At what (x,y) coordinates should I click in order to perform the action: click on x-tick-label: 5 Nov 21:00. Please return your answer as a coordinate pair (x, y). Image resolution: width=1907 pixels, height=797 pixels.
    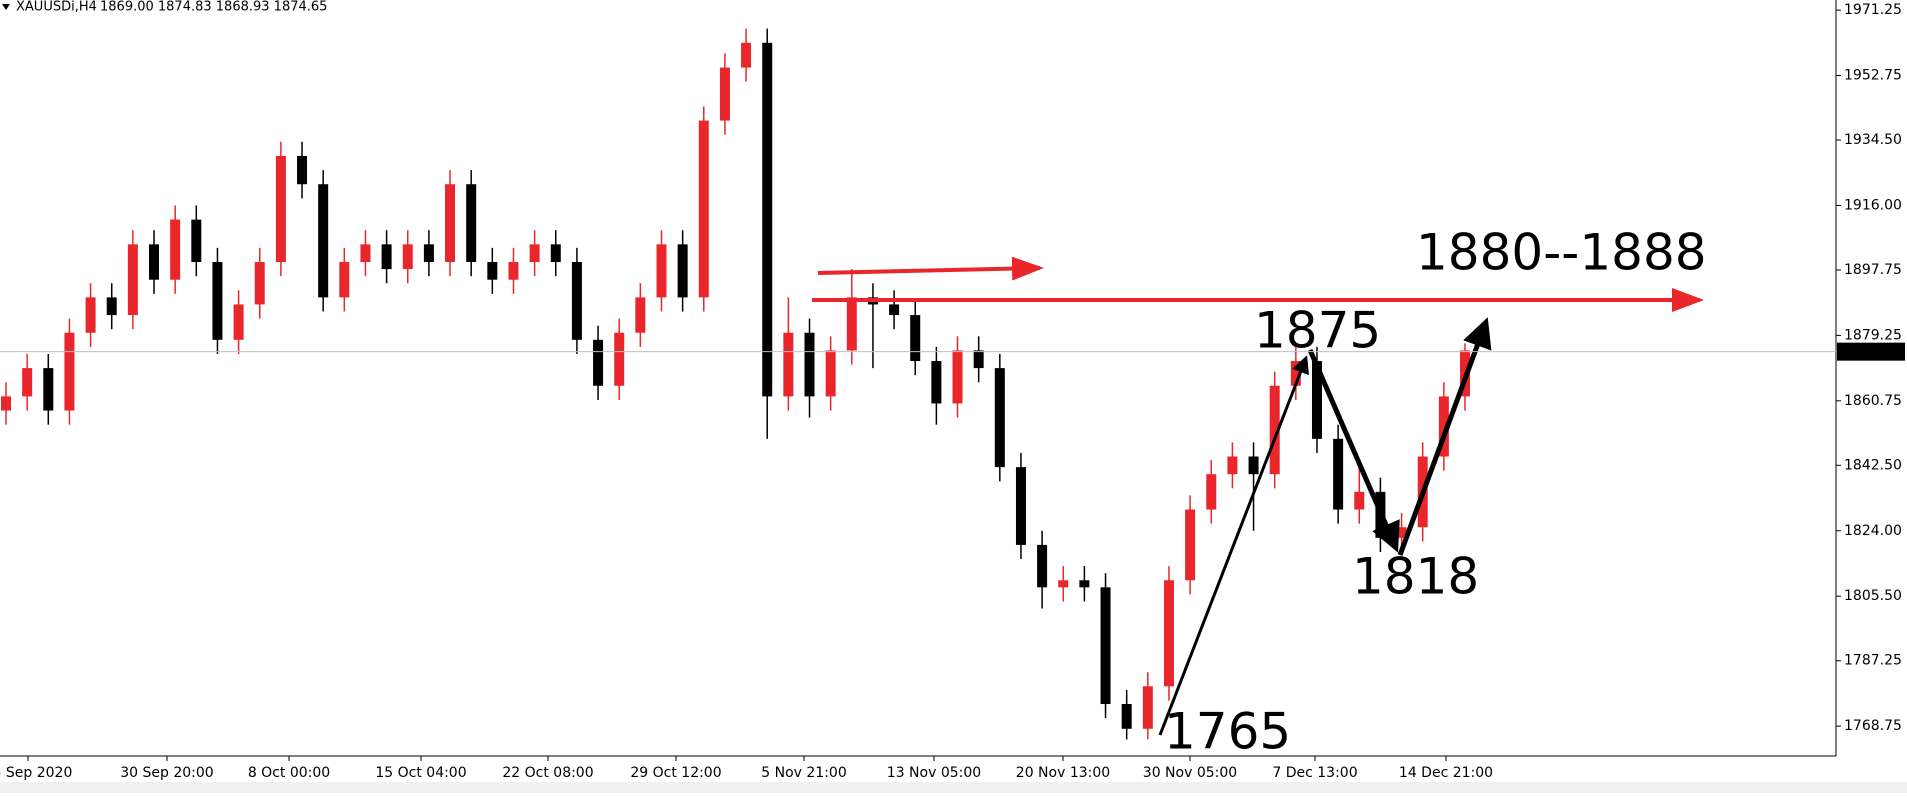
    Looking at the image, I should click on (803, 773).